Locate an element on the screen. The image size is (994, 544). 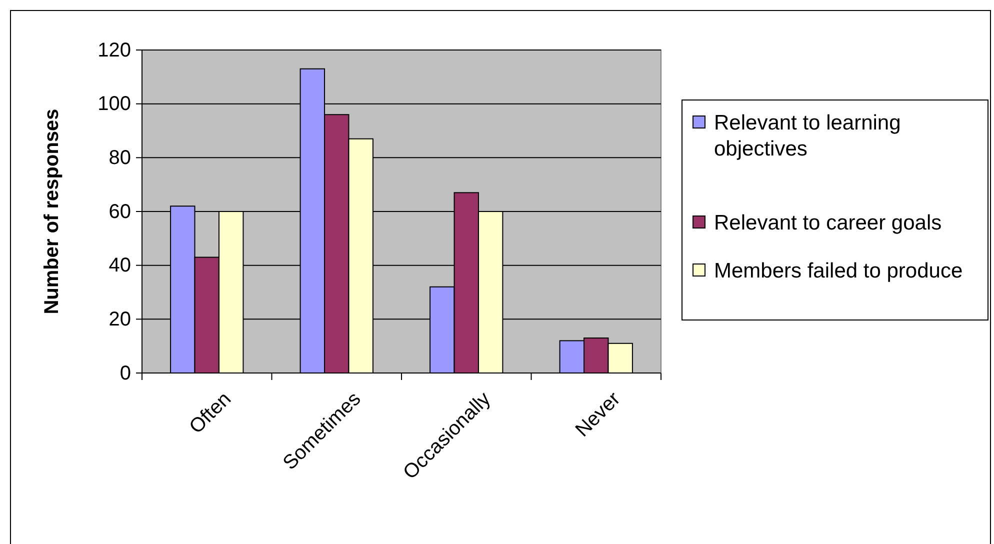
y-axis-title: Number of responses is located at coordinates (52, 211).